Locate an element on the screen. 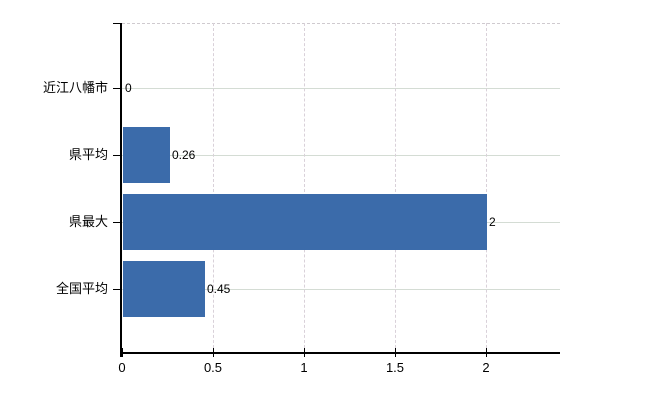 The height and width of the screenshot is (400, 650). bar-value-label: 0.45 is located at coordinates (219, 289).